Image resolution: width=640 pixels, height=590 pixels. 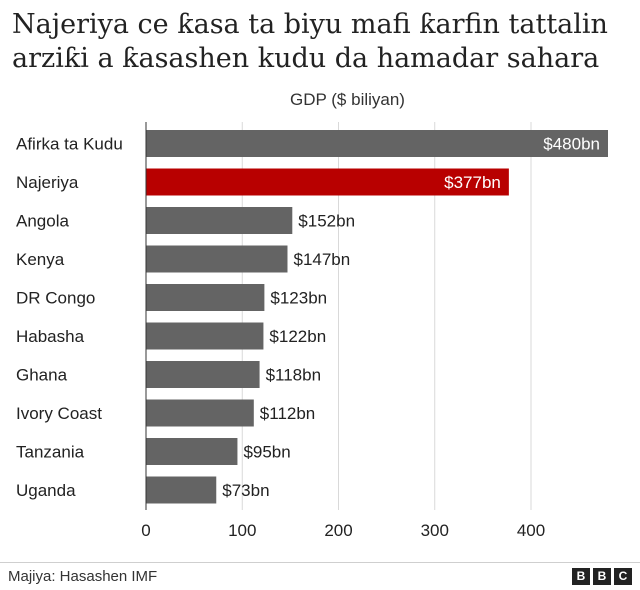 What do you see at coordinates (320, 562) in the screenshot?
I see `footer-divider` at bounding box center [320, 562].